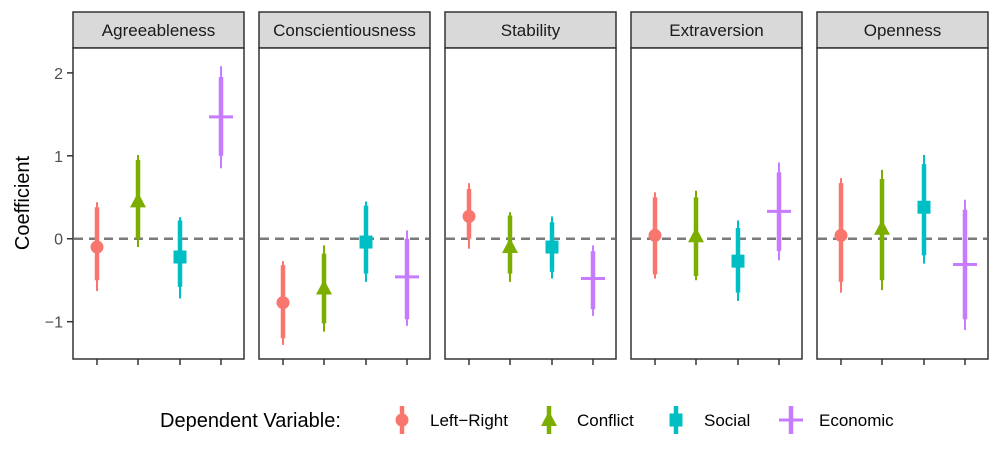  What do you see at coordinates (58, 240) in the screenshot?
I see `y-tick-label: 0` at bounding box center [58, 240].